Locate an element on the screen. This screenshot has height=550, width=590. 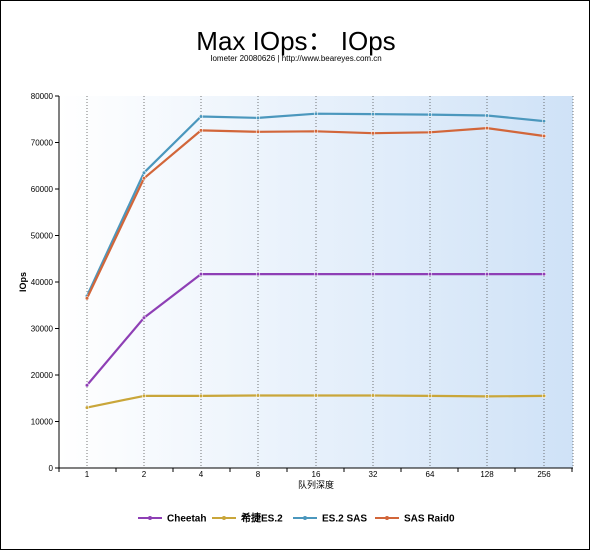
x-tick-label-256: 256 is located at coordinates (544, 474).